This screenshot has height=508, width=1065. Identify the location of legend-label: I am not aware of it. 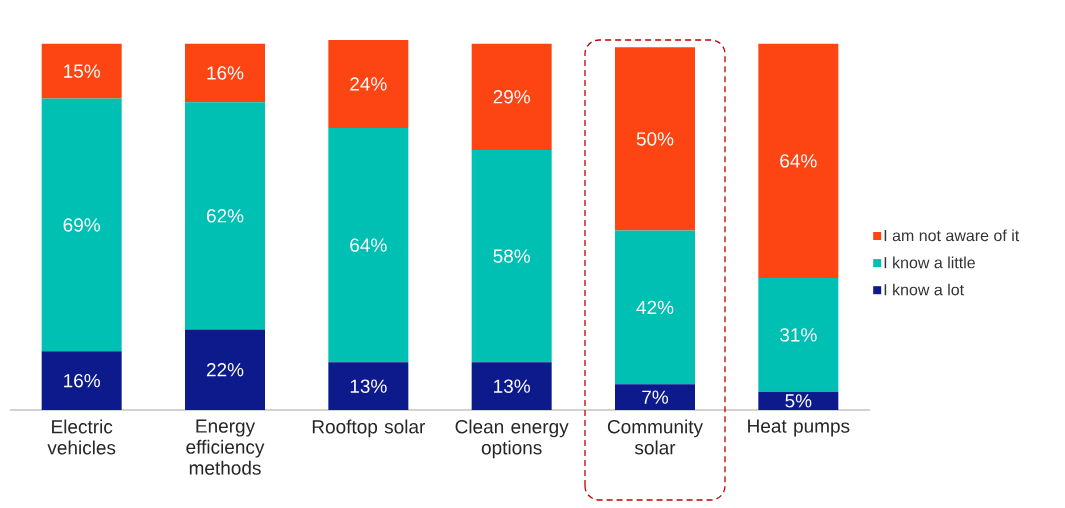
(952, 235).